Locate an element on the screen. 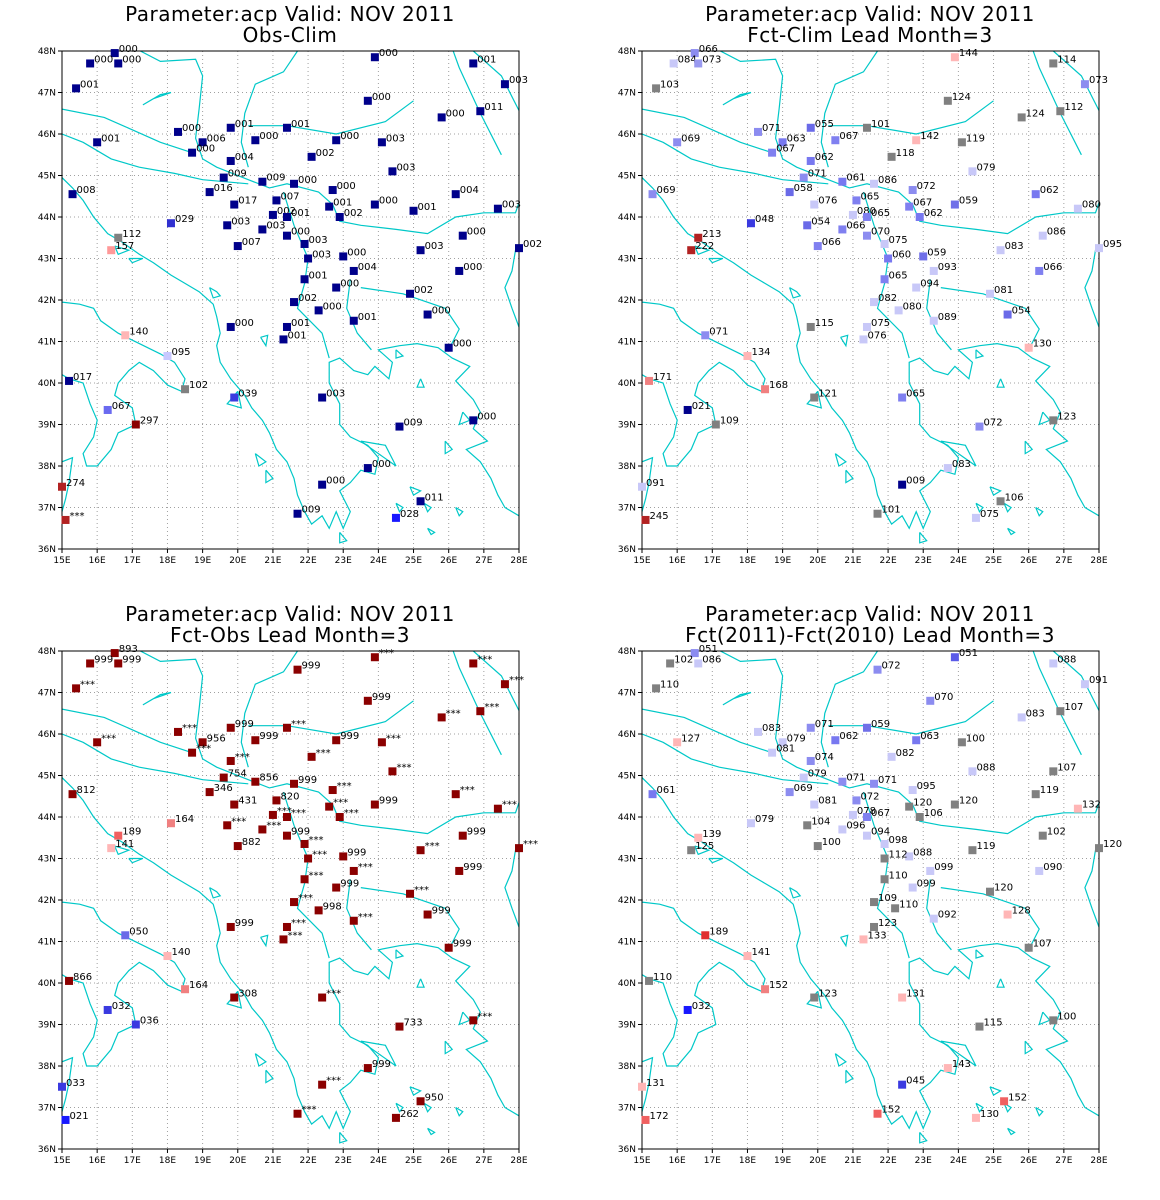 This screenshot has height=1200, width=1160. station-label: 071 is located at coordinates (817, 174).